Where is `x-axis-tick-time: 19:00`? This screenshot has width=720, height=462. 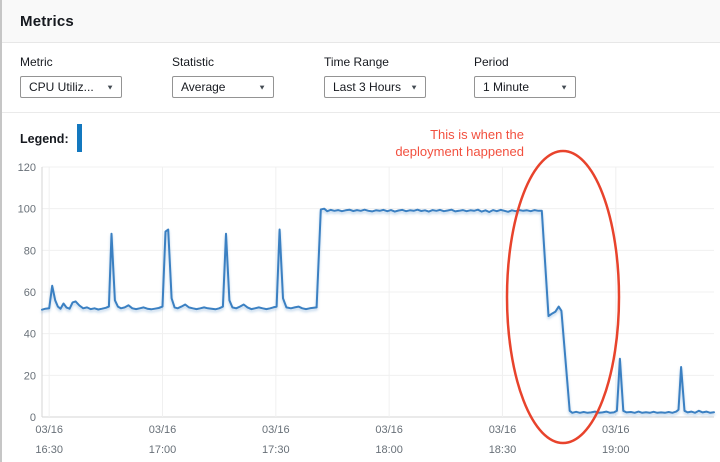
x-axis-tick-time: 19:00 is located at coordinates (616, 450).